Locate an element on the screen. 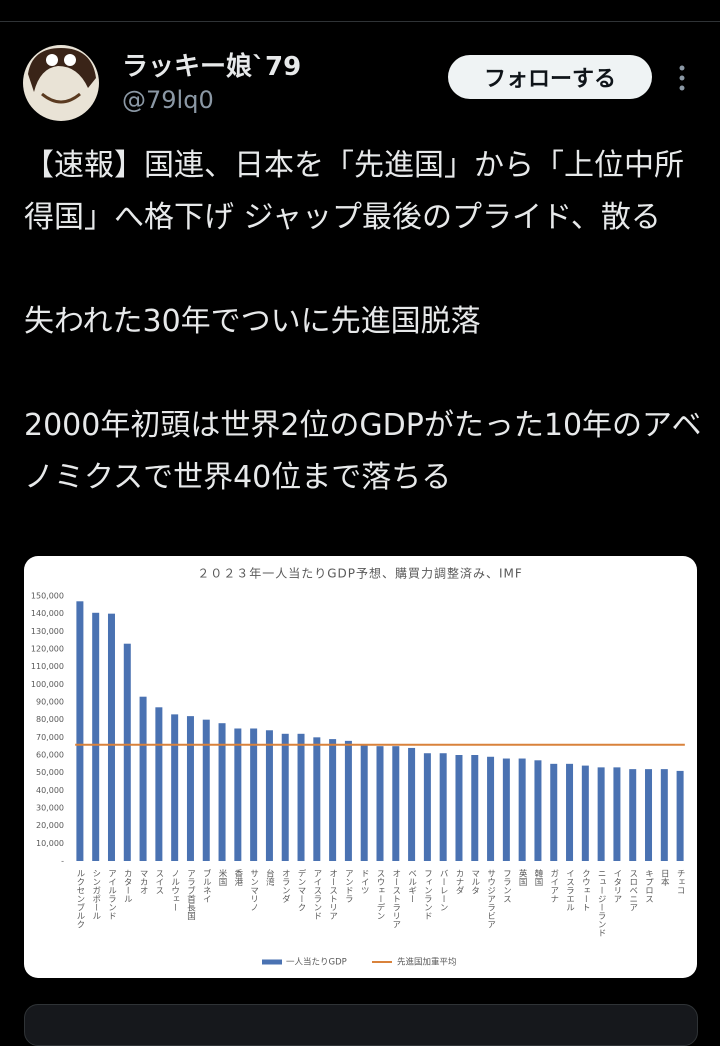  x-tick-label: ルクセンブルク is located at coordinates (80, 899).